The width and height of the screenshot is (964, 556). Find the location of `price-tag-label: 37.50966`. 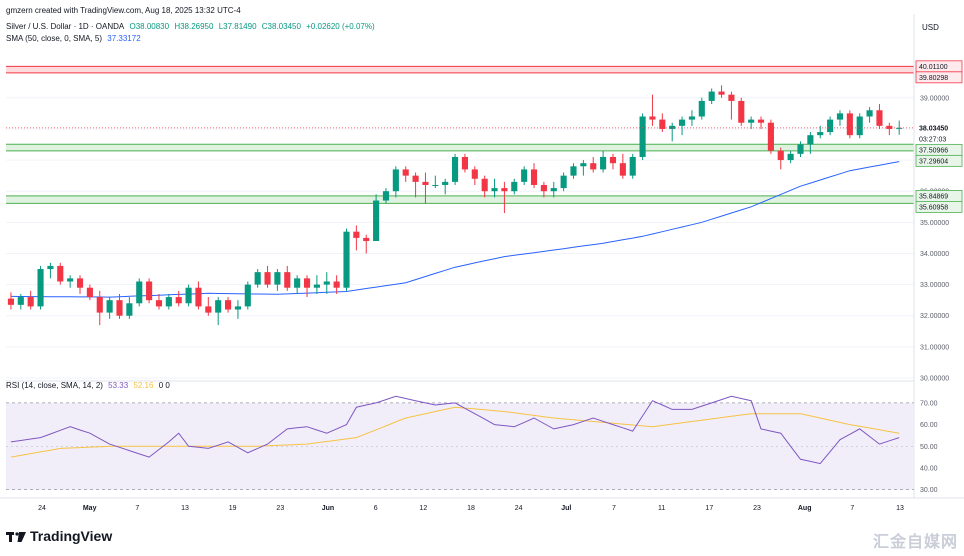

price-tag-label: 37.50966 is located at coordinates (933, 150).